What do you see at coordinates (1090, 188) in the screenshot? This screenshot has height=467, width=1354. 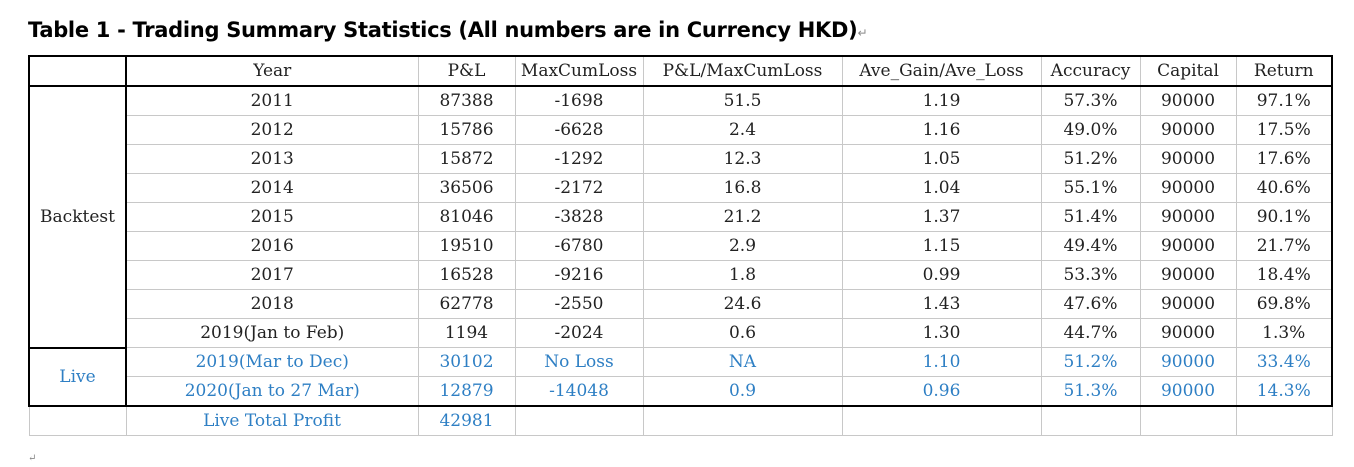 I see `cell-accuracy: 55.1%` at bounding box center [1090, 188].